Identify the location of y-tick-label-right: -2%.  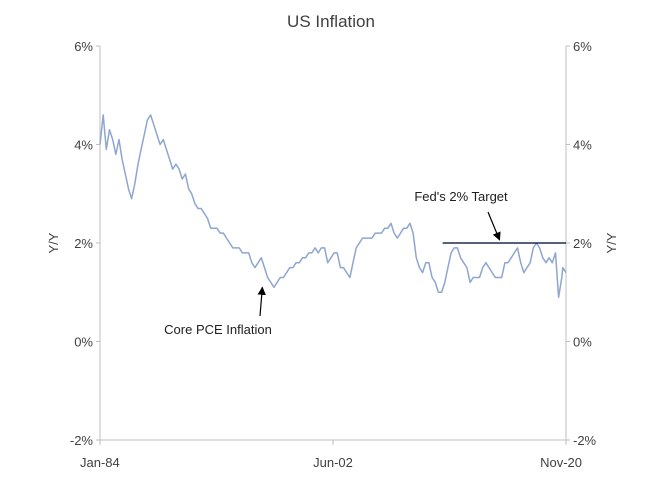
(585, 440).